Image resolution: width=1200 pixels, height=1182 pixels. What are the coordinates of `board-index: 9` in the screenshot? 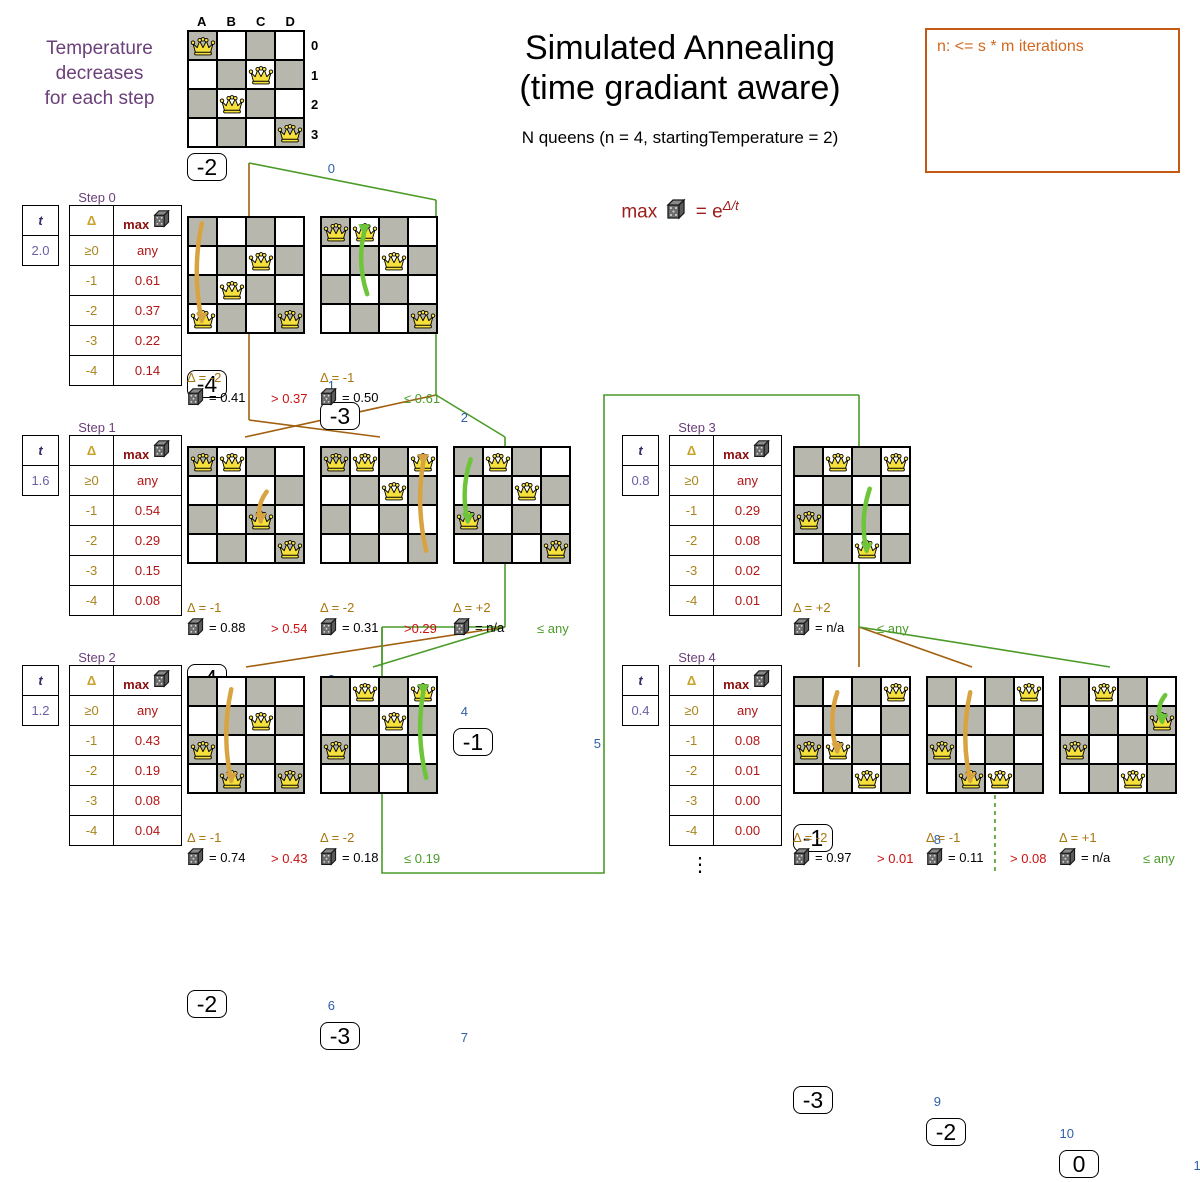 It's located at (937, 1101).